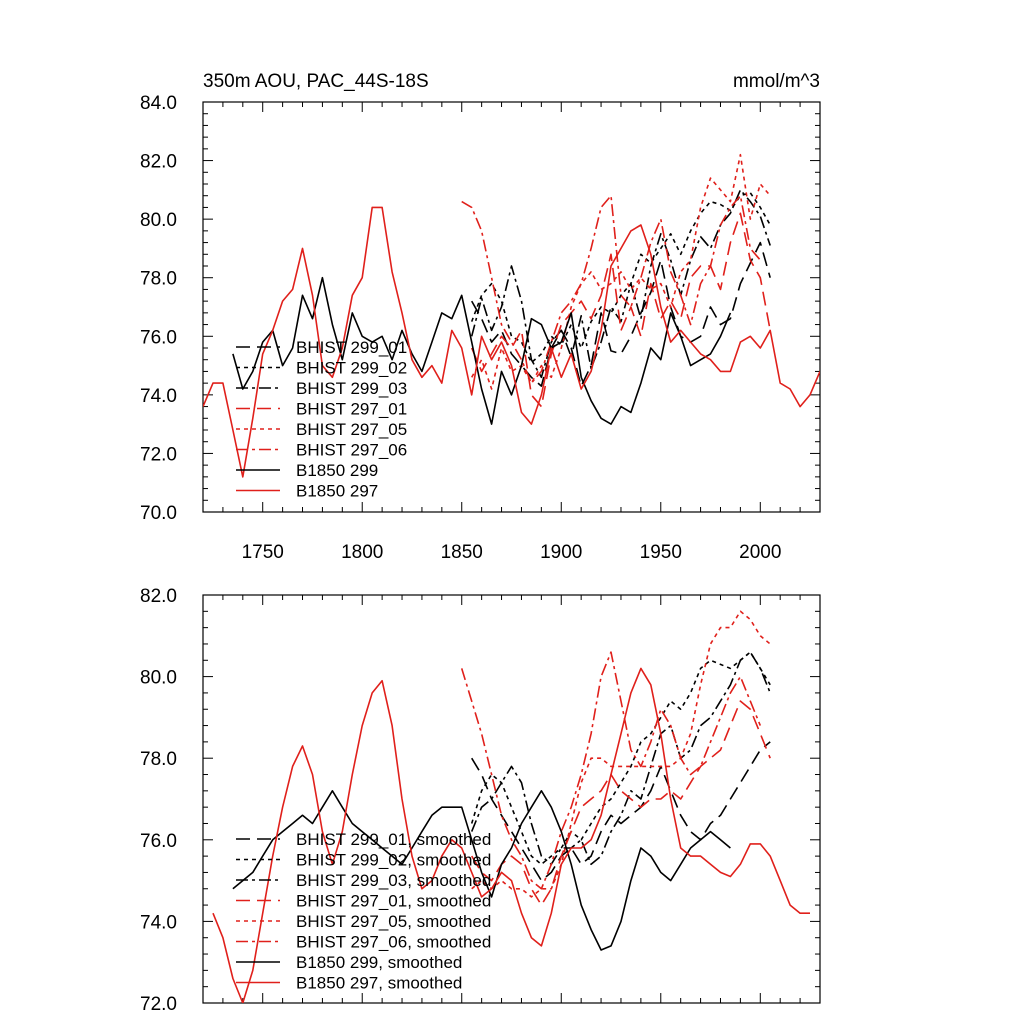 This screenshot has width=1024, height=1024. I want to click on x-tick-label: 1950, so click(661, 552).